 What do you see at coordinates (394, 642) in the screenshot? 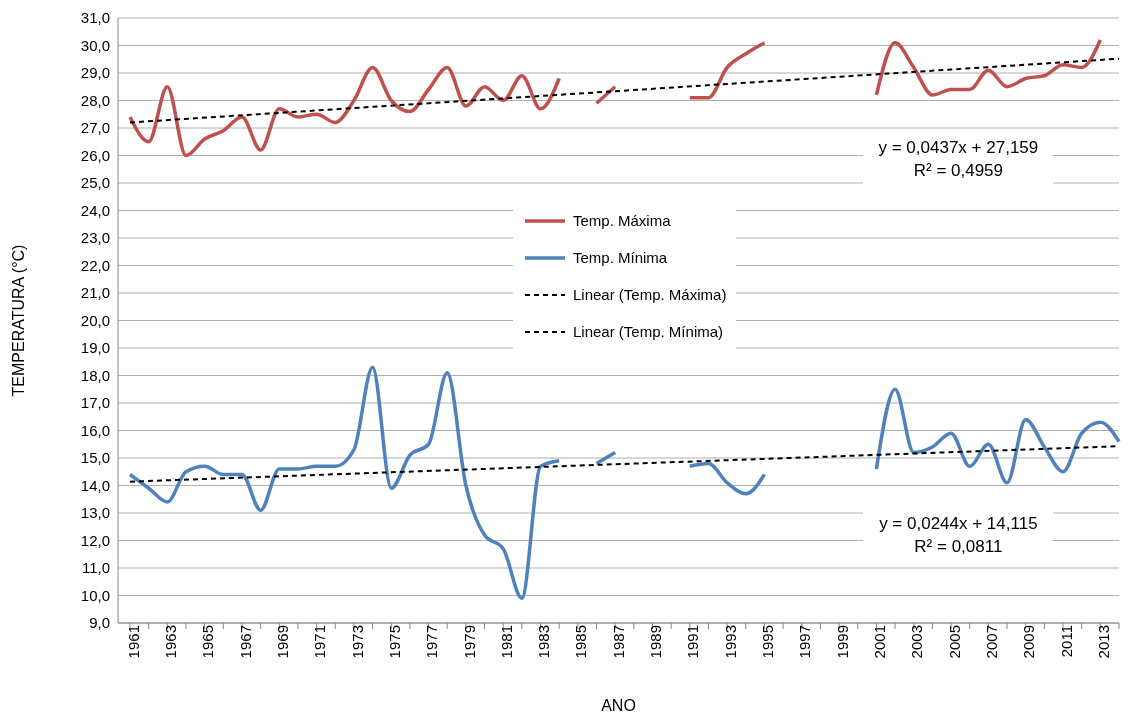
I see `x-tick-label: 1975` at bounding box center [394, 642].